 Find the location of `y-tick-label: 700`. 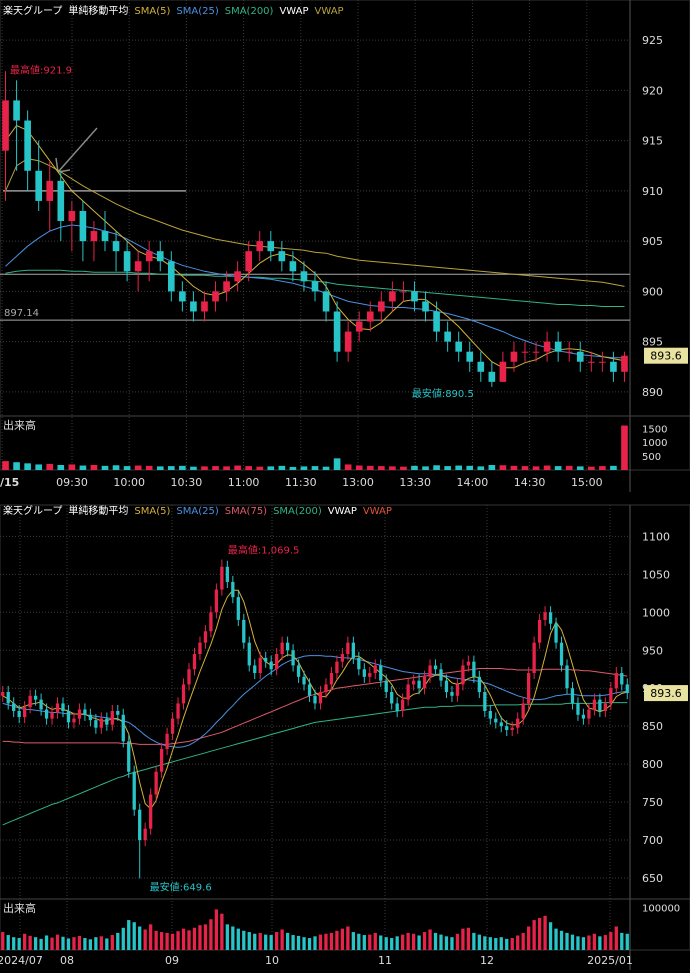

y-tick-label: 700 is located at coordinates (652, 840).